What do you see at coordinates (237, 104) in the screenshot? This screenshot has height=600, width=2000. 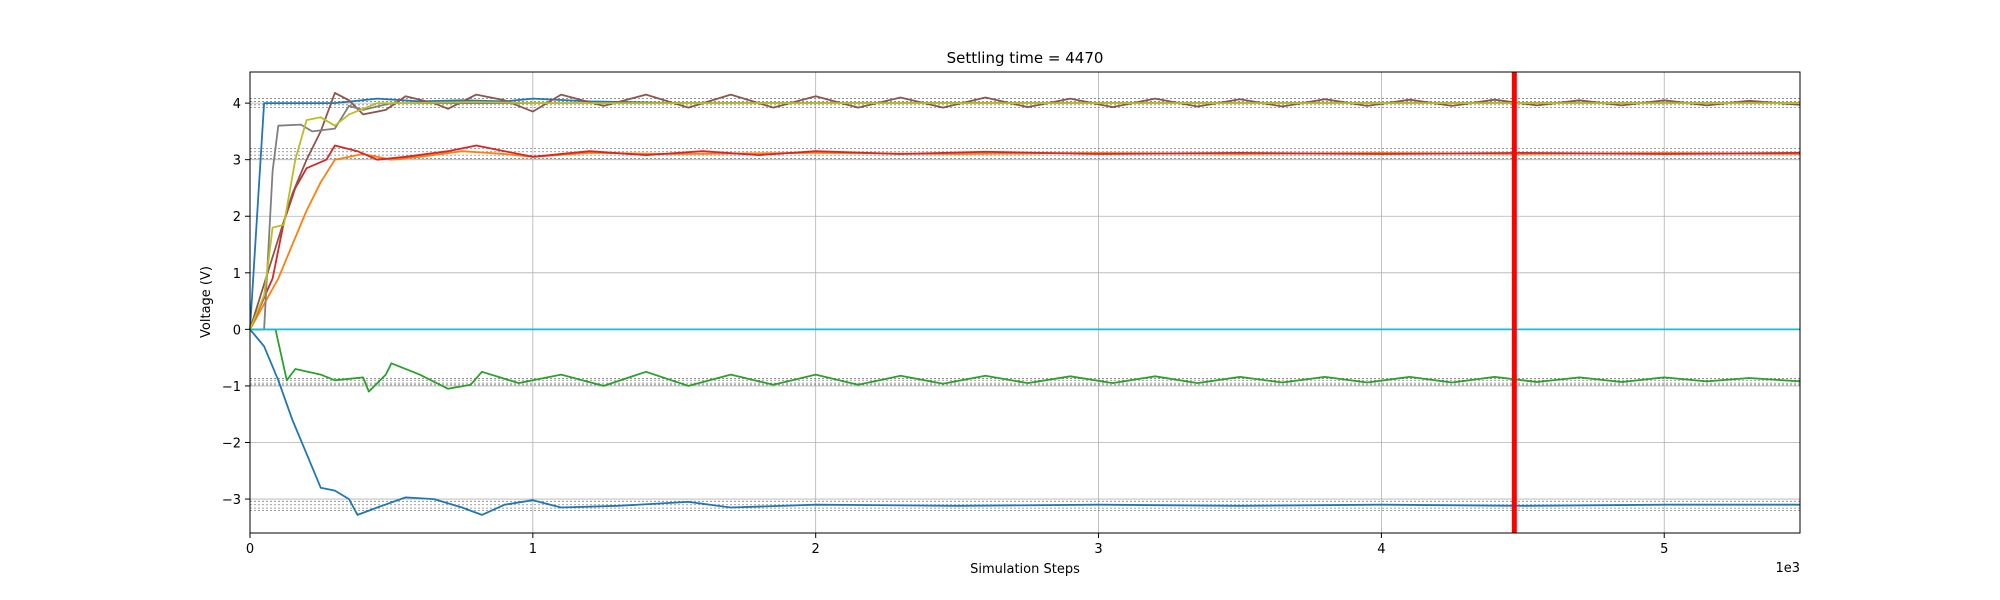 I see `y-tick-label-7: 4` at bounding box center [237, 104].